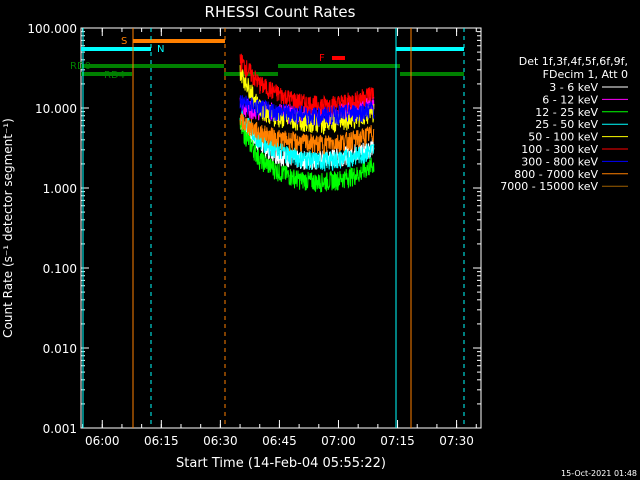  What do you see at coordinates (60, 429) in the screenshot?
I see `y-tick-label: 0.001` at bounding box center [60, 429].